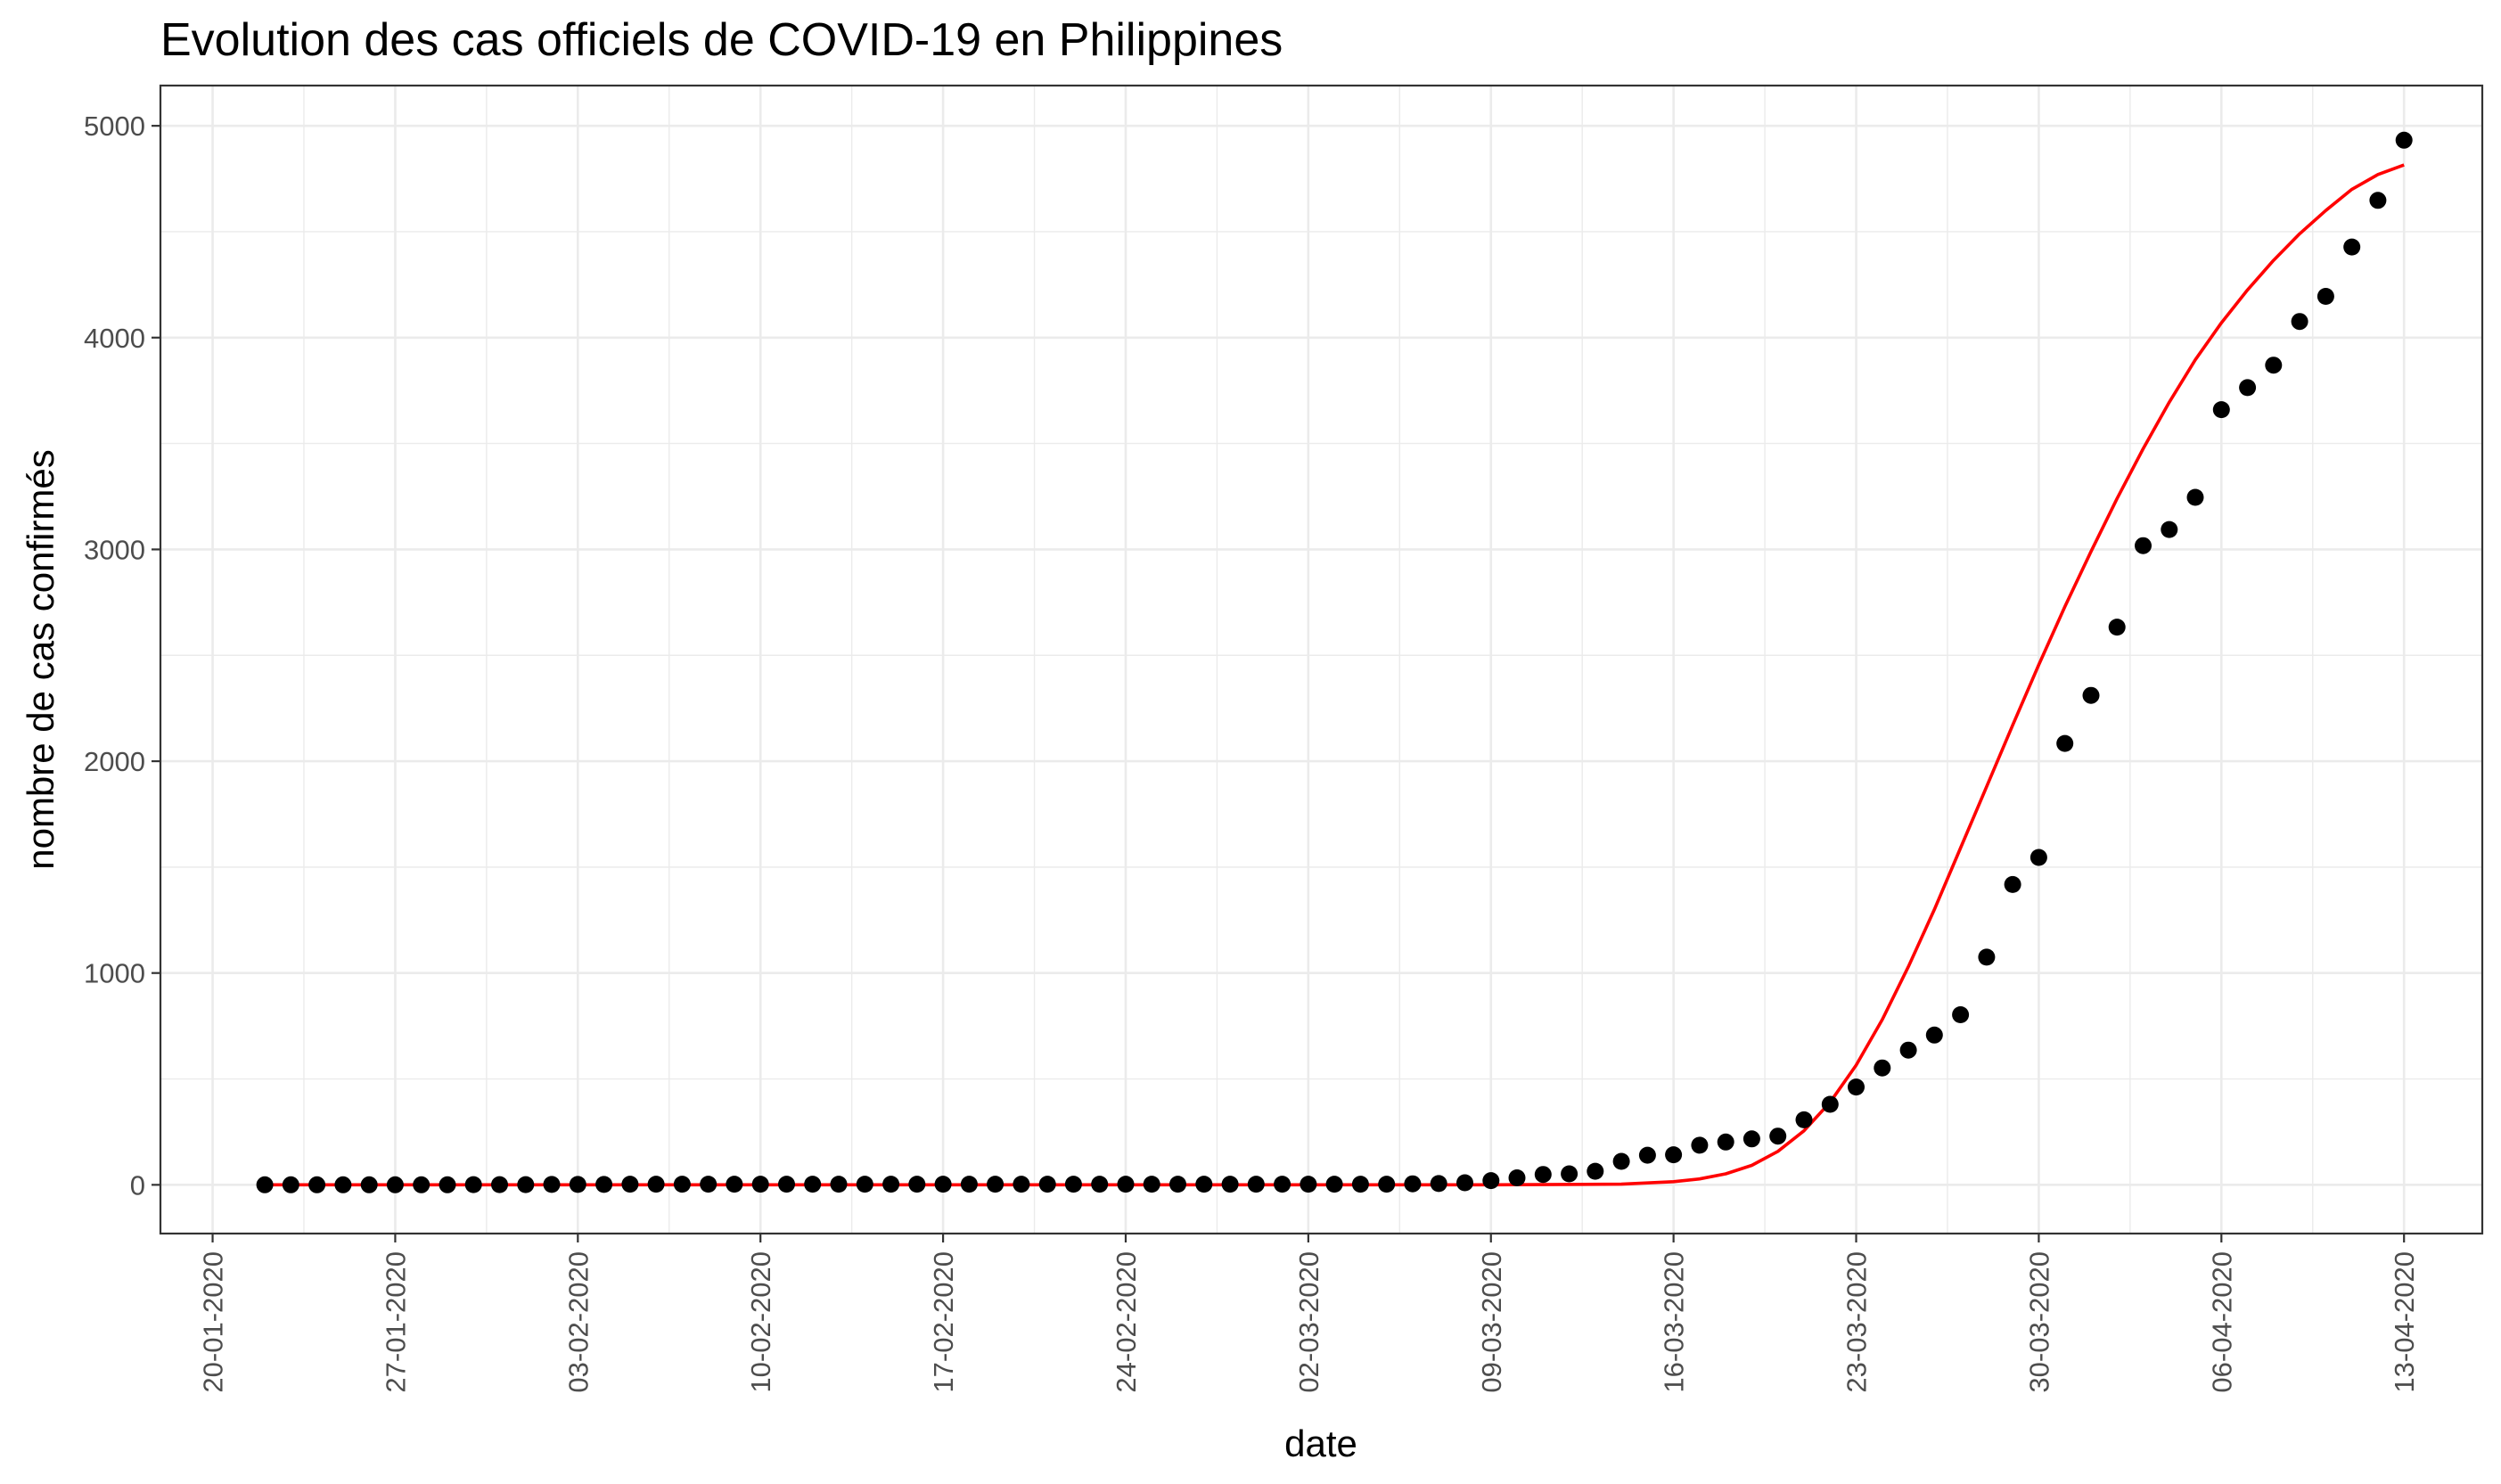 The width and height of the screenshot is (2501, 1484). I want to click on x-tick-label: 30-03-2020, so click(2039, 1322).